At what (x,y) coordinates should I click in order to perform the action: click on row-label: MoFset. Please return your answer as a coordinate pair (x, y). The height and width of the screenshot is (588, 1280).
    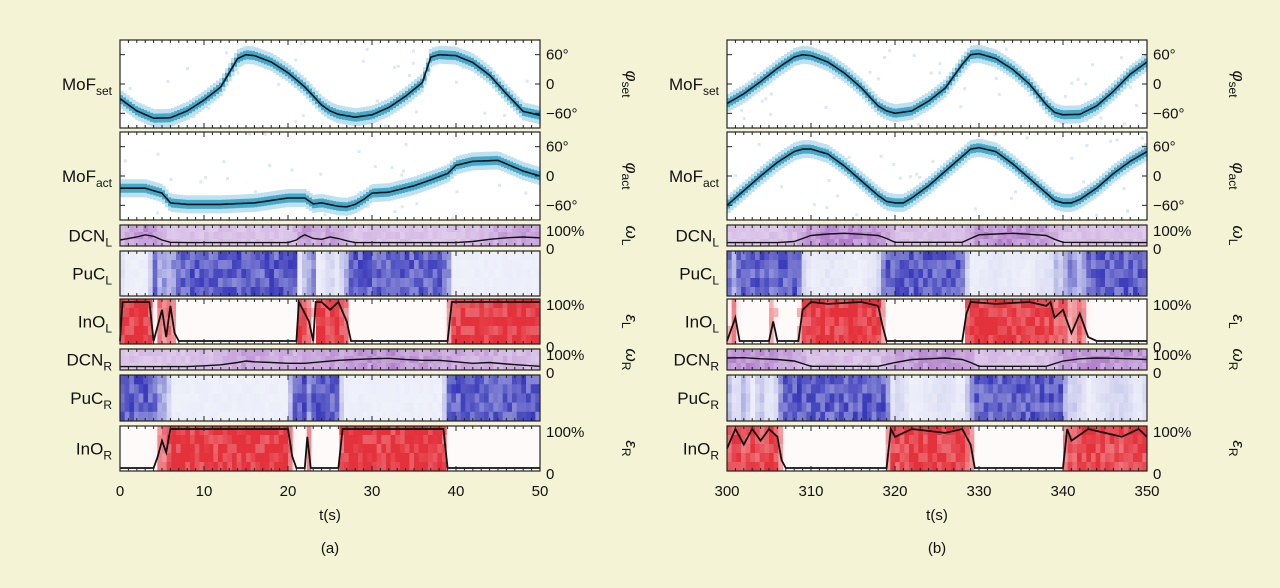
    Looking at the image, I should click on (87, 86).